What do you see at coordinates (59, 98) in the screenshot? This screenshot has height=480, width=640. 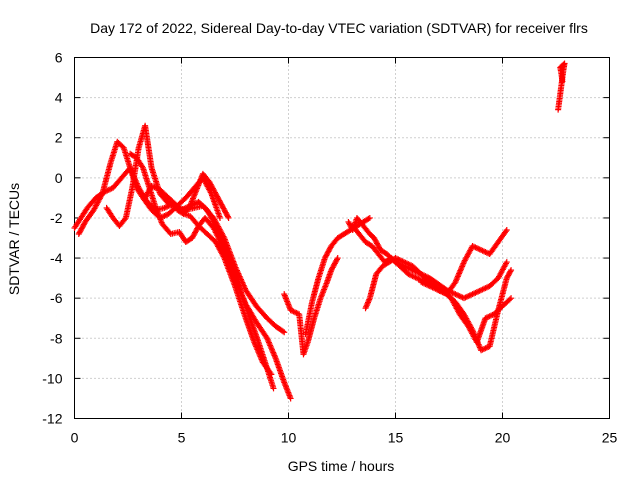 I see `y-tick-label: 4` at bounding box center [59, 98].